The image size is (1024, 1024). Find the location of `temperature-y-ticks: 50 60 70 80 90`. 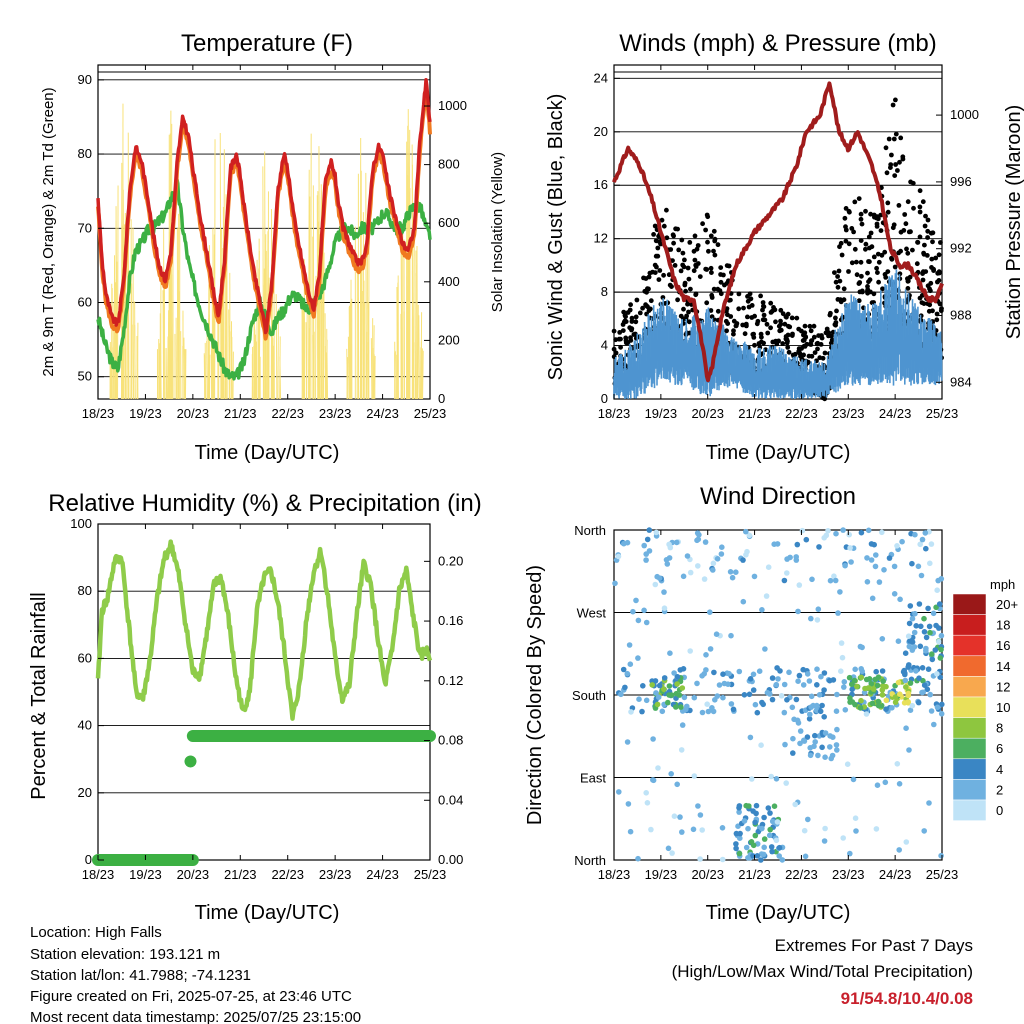

temperature-y-ticks: 50 60 70 80 90 is located at coordinates (91, 228).